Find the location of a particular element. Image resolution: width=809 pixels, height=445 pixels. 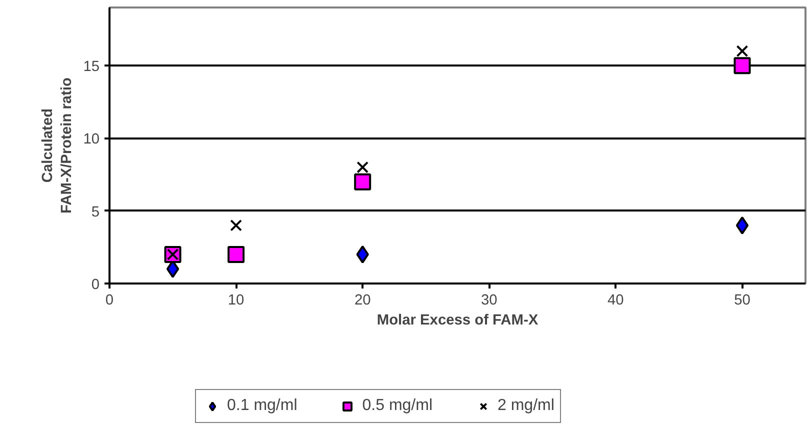

x-axis-title: Molar Excess of FAM-X is located at coordinates (457, 320).